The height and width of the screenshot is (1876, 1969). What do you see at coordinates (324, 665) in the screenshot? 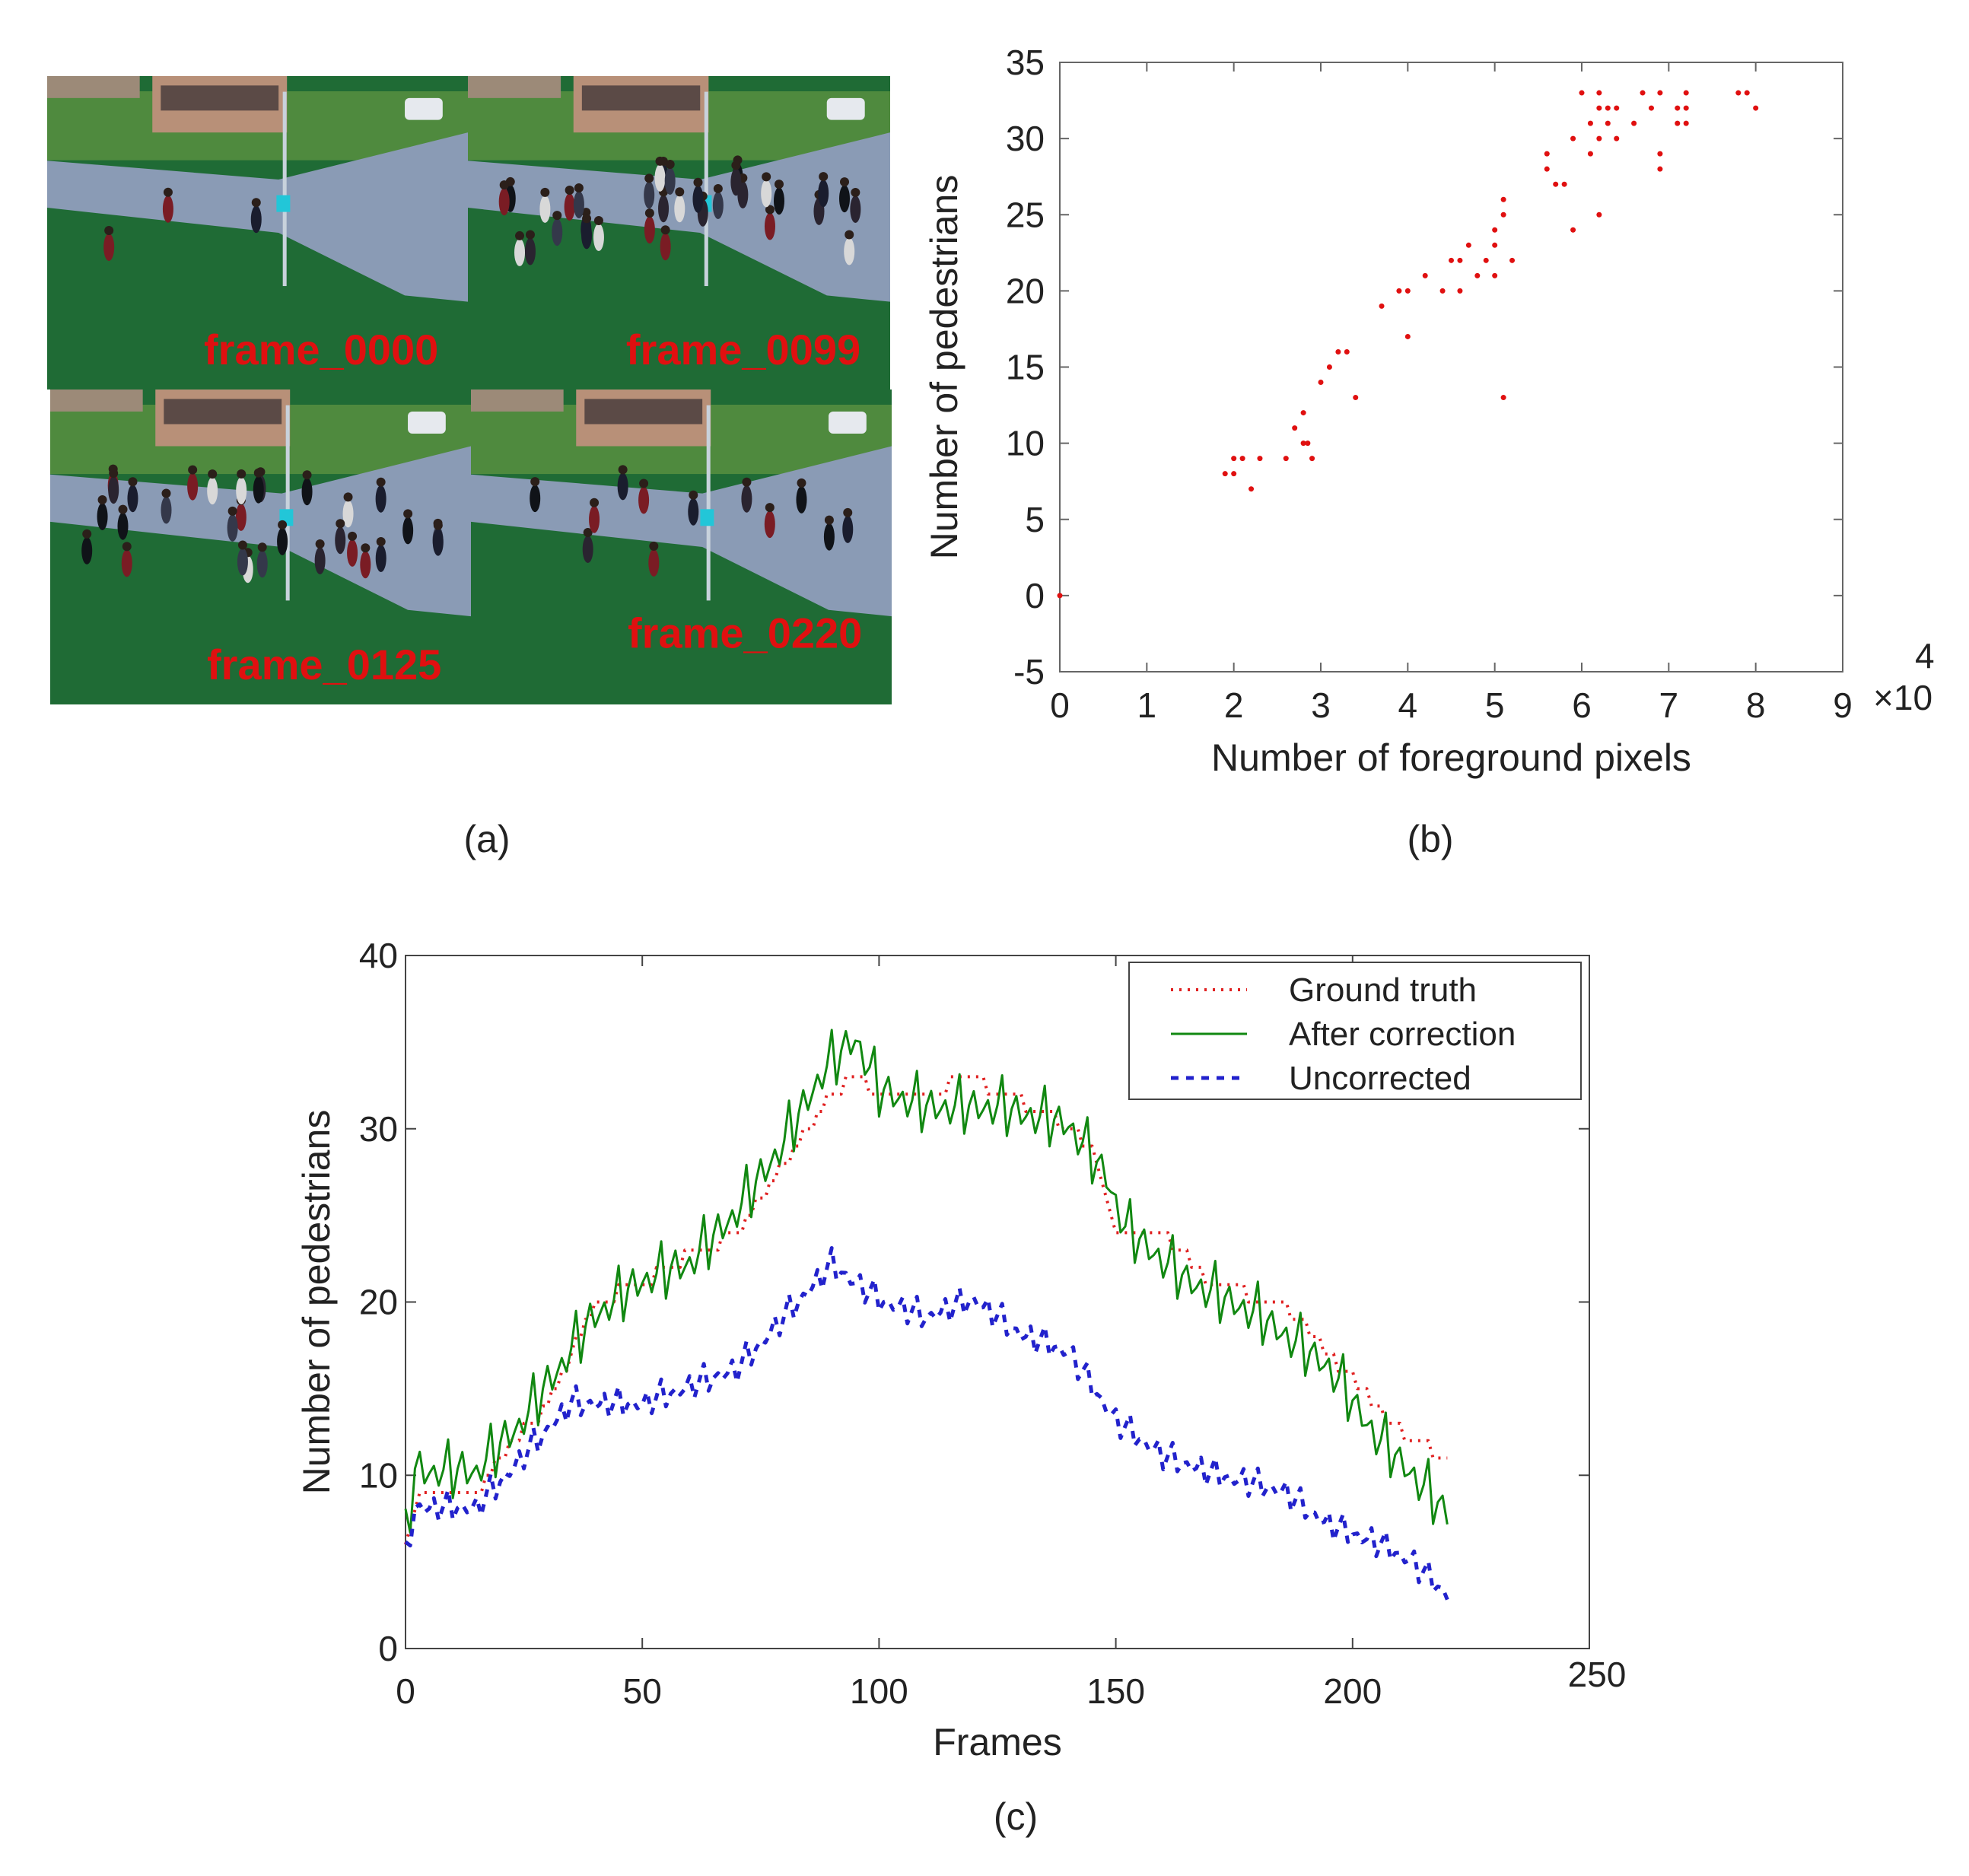
I see `frame-label: frame_0125` at bounding box center [324, 665].